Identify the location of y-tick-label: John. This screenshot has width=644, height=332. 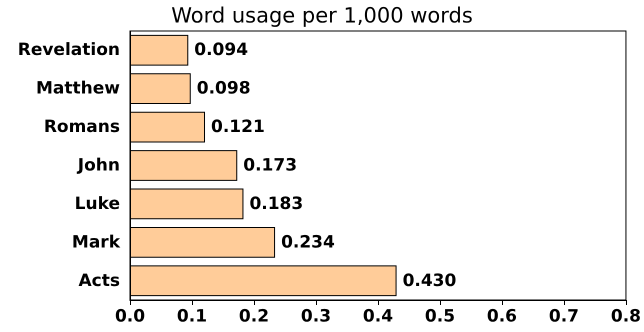
(98, 166).